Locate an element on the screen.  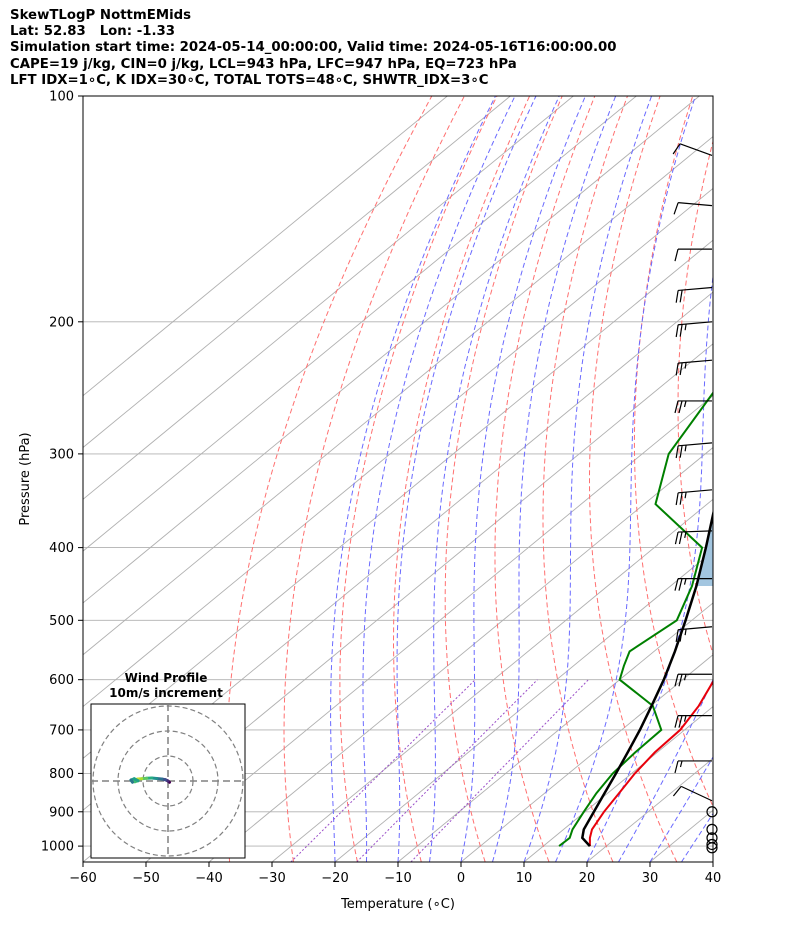
y-tick-label: 500 is located at coordinates (61, 621).